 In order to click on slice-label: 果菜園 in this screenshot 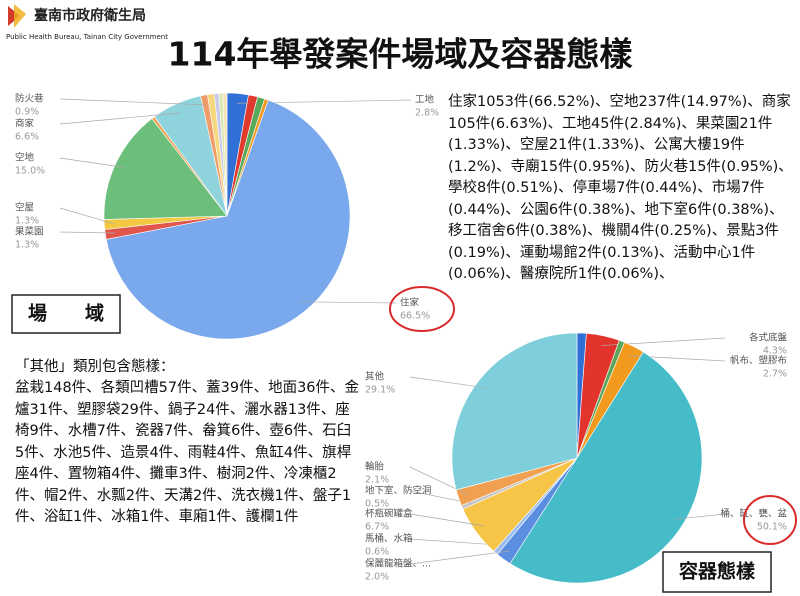, I will do `click(29, 232)`.